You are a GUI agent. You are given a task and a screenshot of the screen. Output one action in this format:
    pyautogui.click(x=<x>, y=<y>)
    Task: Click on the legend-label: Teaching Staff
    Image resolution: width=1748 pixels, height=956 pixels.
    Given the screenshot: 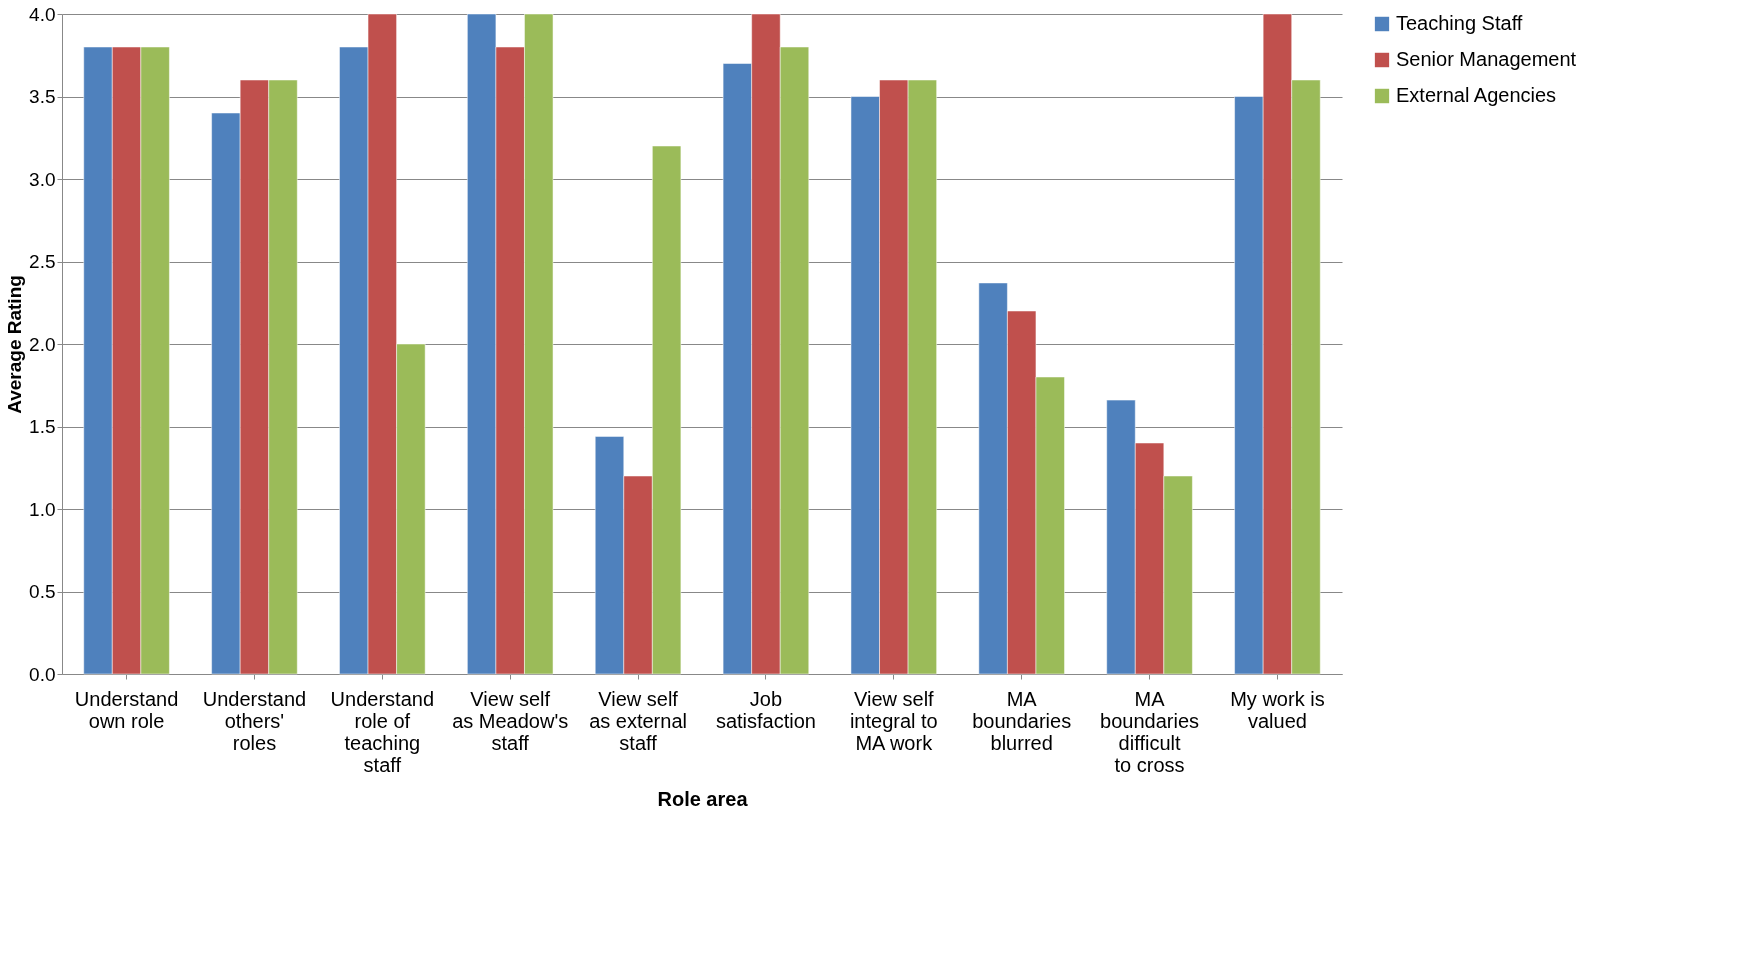 What is the action you would take?
    pyautogui.click(x=1459, y=23)
    